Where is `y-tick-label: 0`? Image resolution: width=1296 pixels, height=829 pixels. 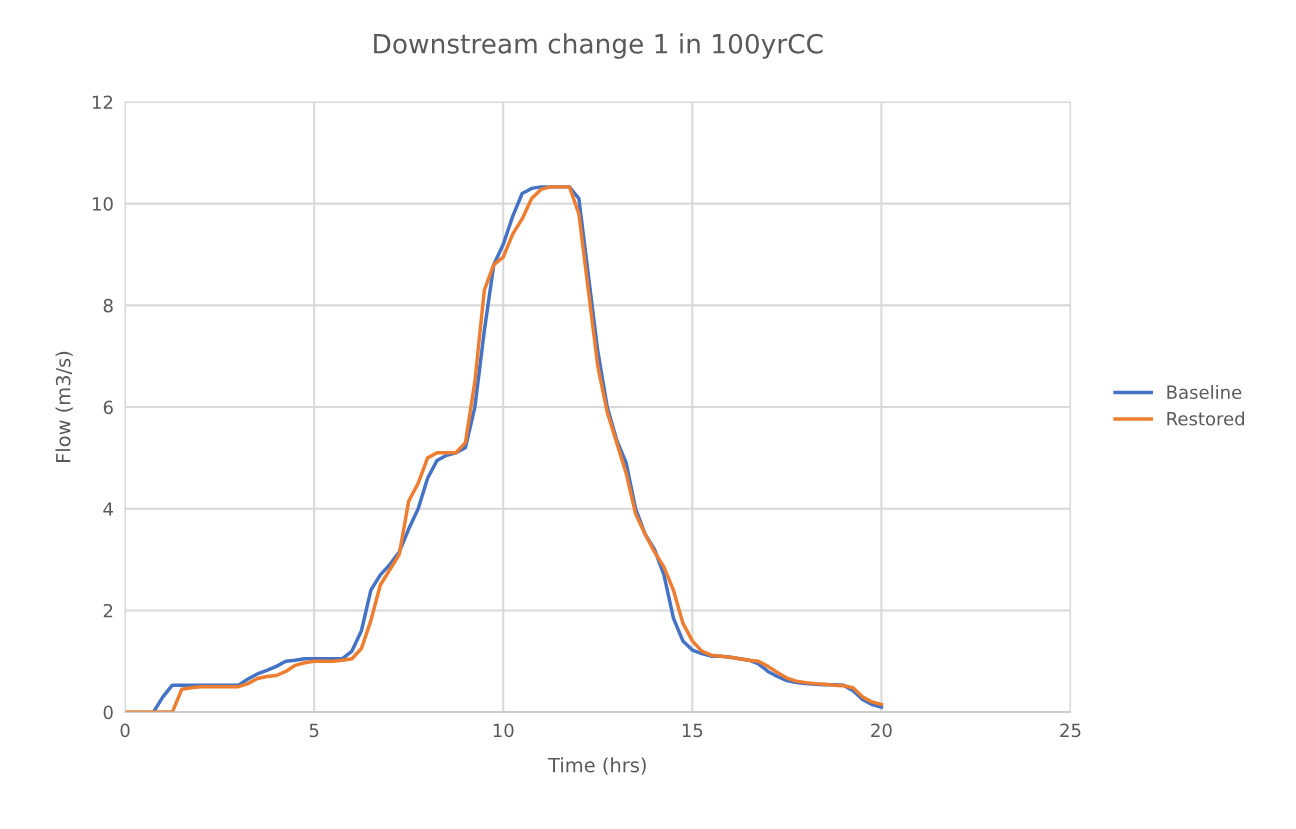 y-tick-label: 0 is located at coordinates (108, 712).